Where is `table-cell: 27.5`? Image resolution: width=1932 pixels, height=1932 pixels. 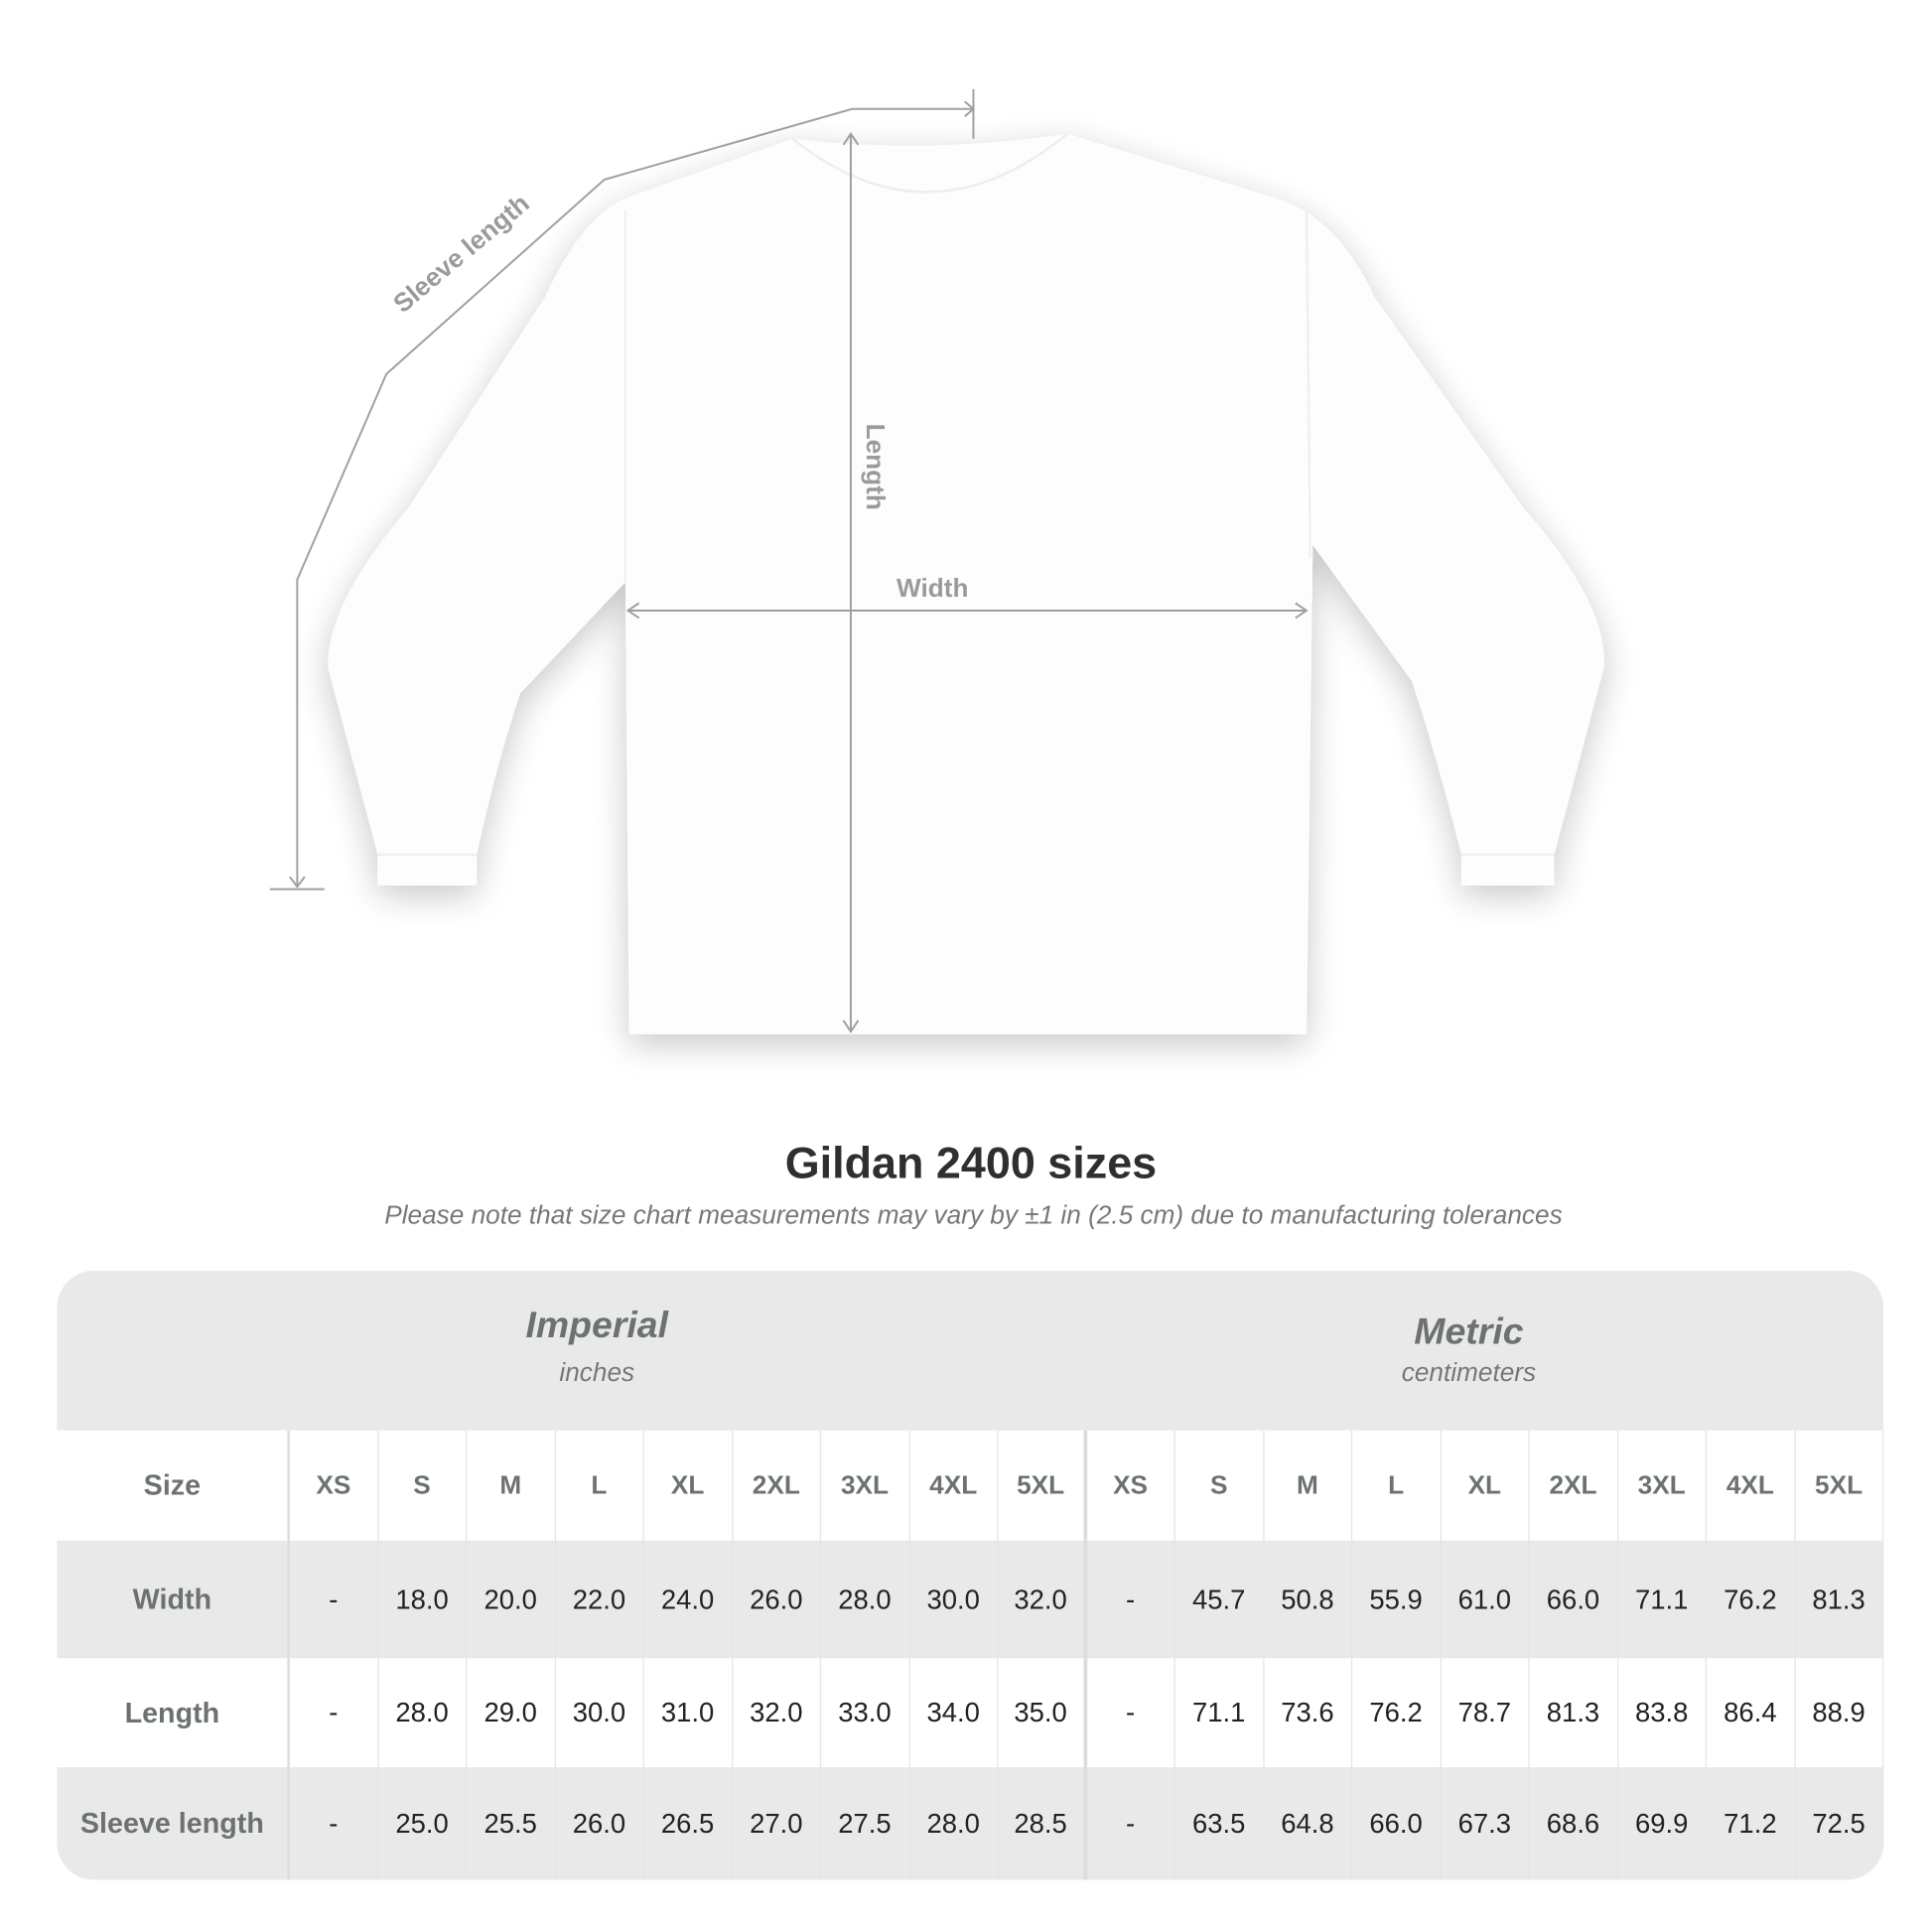 table-cell: 27.5 is located at coordinates (866, 1823).